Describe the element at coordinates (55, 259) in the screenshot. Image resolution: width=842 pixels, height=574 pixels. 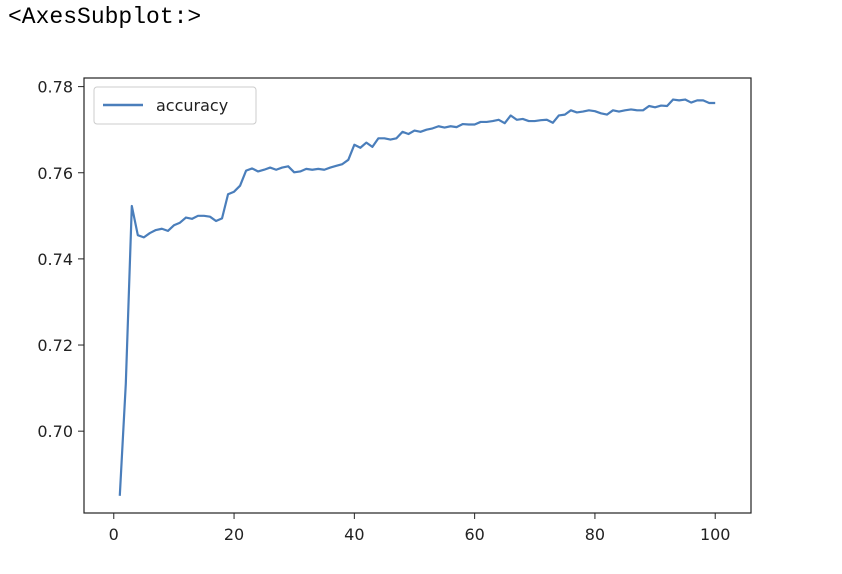
I see `y-tick-label: 0.74` at that location.